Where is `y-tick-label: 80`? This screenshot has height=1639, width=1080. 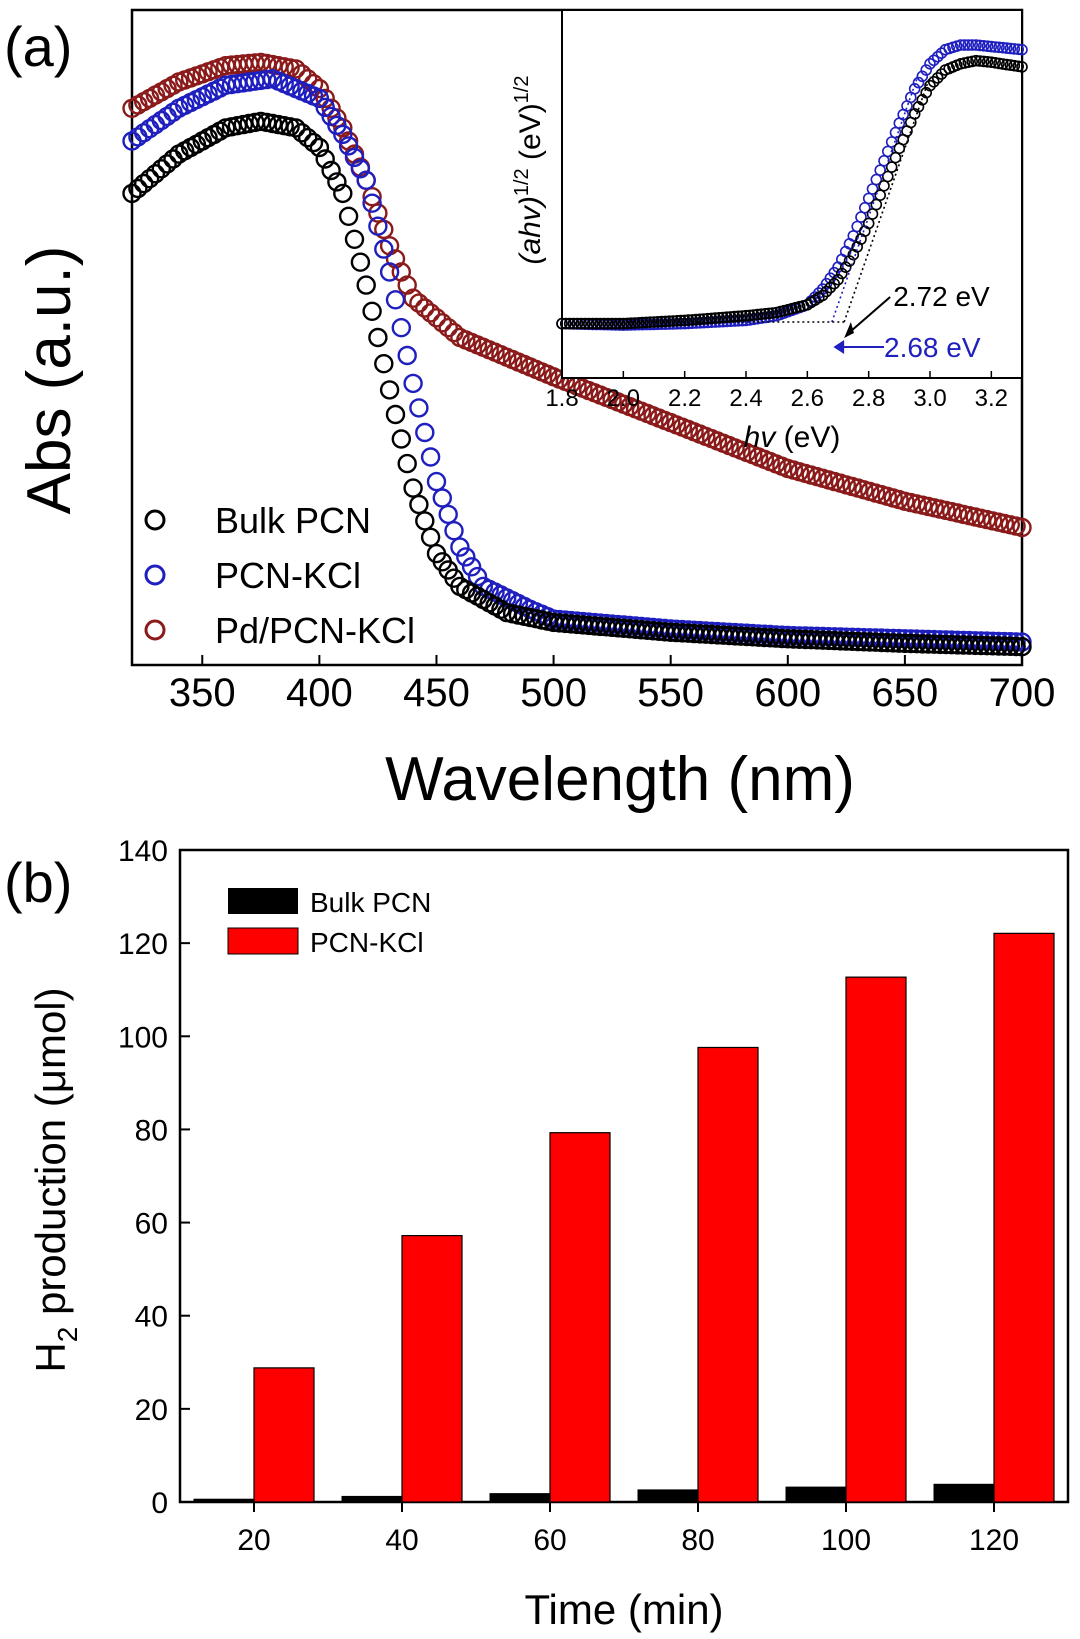
y-tick-label: 80 is located at coordinates (151, 1130).